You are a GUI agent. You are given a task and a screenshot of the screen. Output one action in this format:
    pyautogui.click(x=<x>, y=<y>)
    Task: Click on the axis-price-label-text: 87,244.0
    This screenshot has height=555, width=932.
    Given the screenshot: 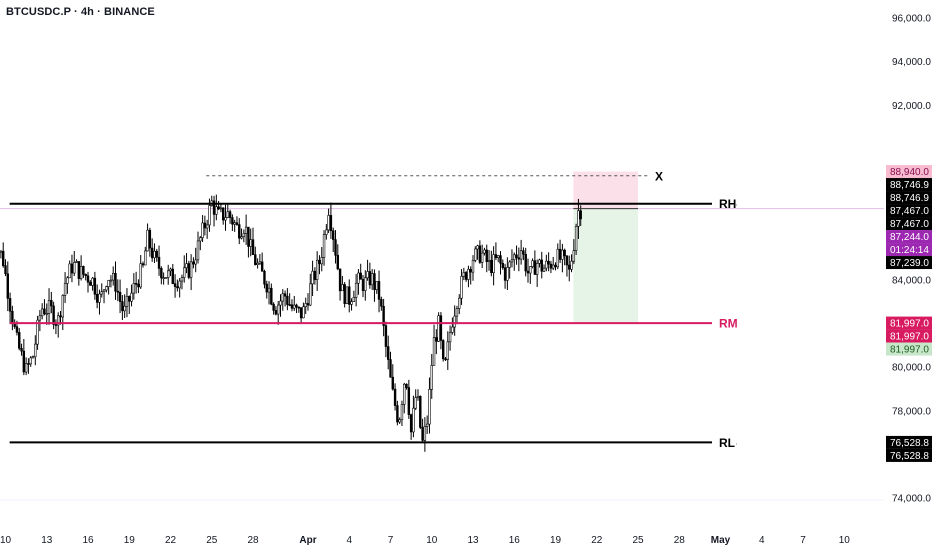 What is the action you would take?
    pyautogui.click(x=909, y=237)
    